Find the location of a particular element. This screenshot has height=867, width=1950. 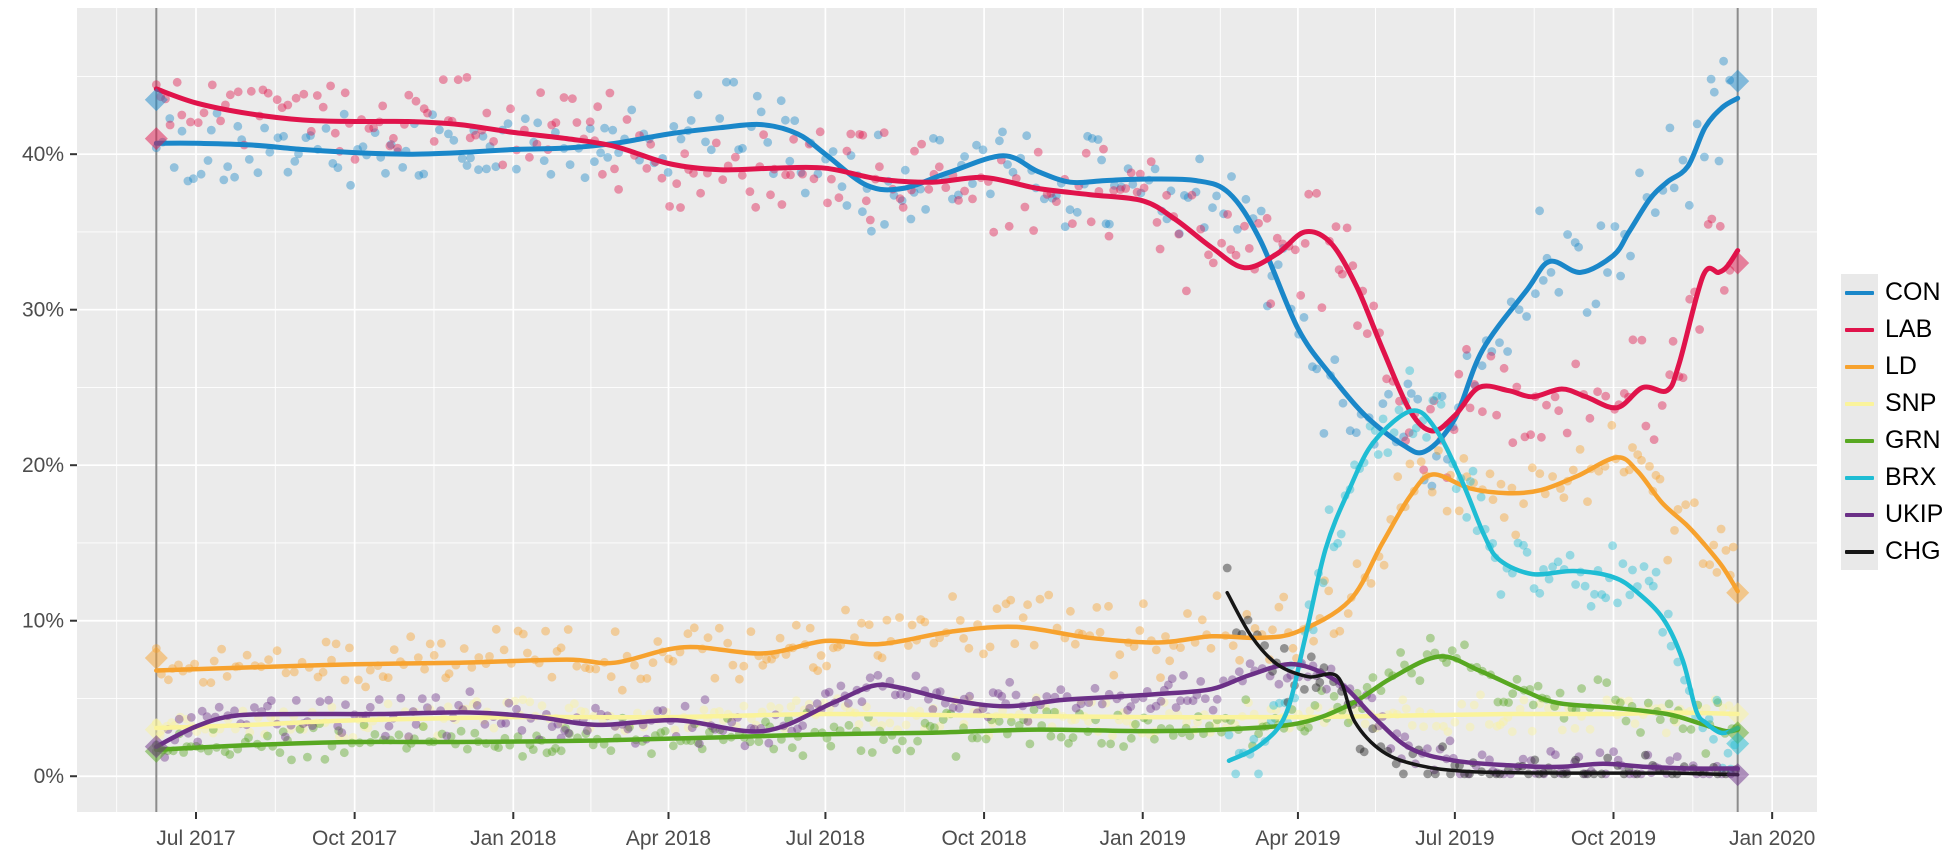

legend-label-LD: LD is located at coordinates (1901, 366).